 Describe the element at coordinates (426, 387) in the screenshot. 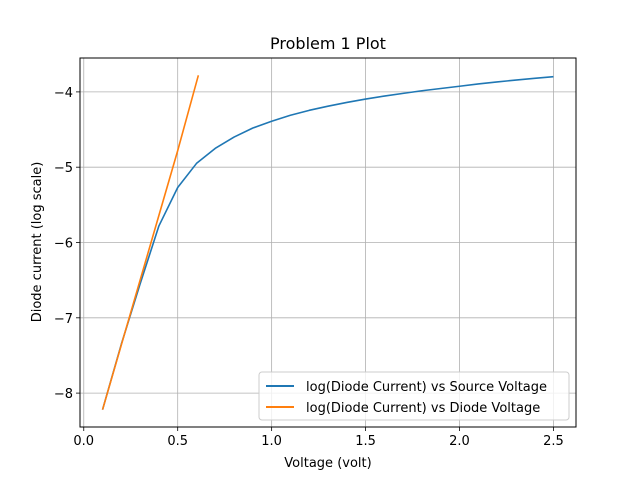

I see `legend-label-source: log(Diode Current) vs Source Voltage` at that location.